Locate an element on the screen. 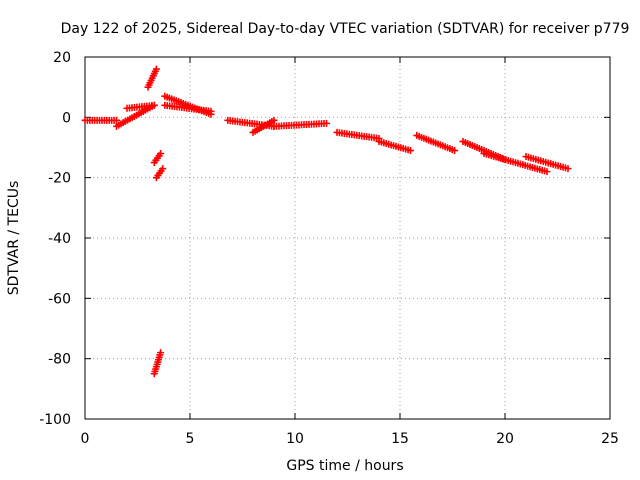 This screenshot has width=640, height=480. x-tick-label: 20 is located at coordinates (505, 439).